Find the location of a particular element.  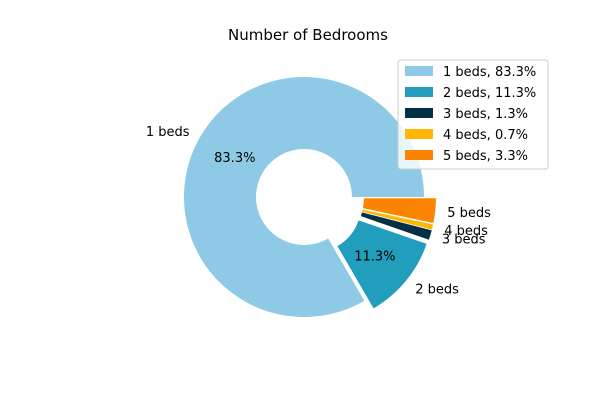

legend-entry: 5 beds, 3.3% is located at coordinates (485, 156).